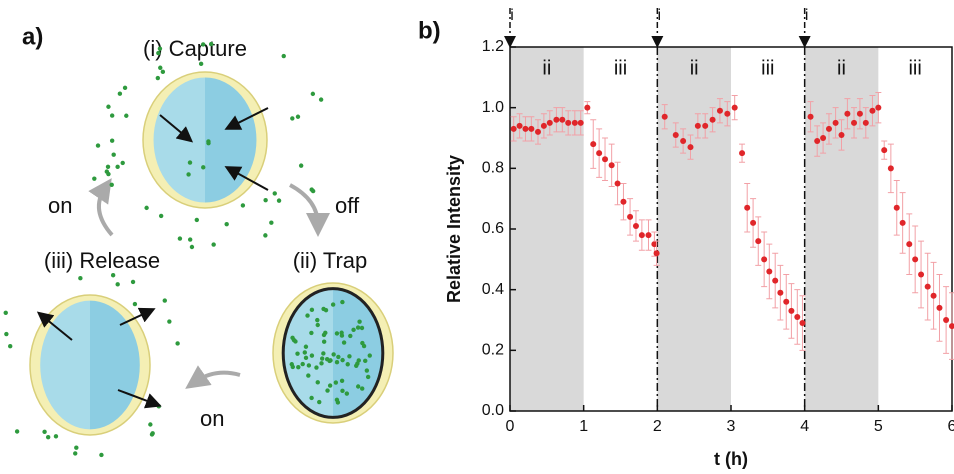 The height and width of the screenshot is (474, 954). What do you see at coordinates (493, 350) in the screenshot?
I see `y-tick-label: 0.2` at bounding box center [493, 350].